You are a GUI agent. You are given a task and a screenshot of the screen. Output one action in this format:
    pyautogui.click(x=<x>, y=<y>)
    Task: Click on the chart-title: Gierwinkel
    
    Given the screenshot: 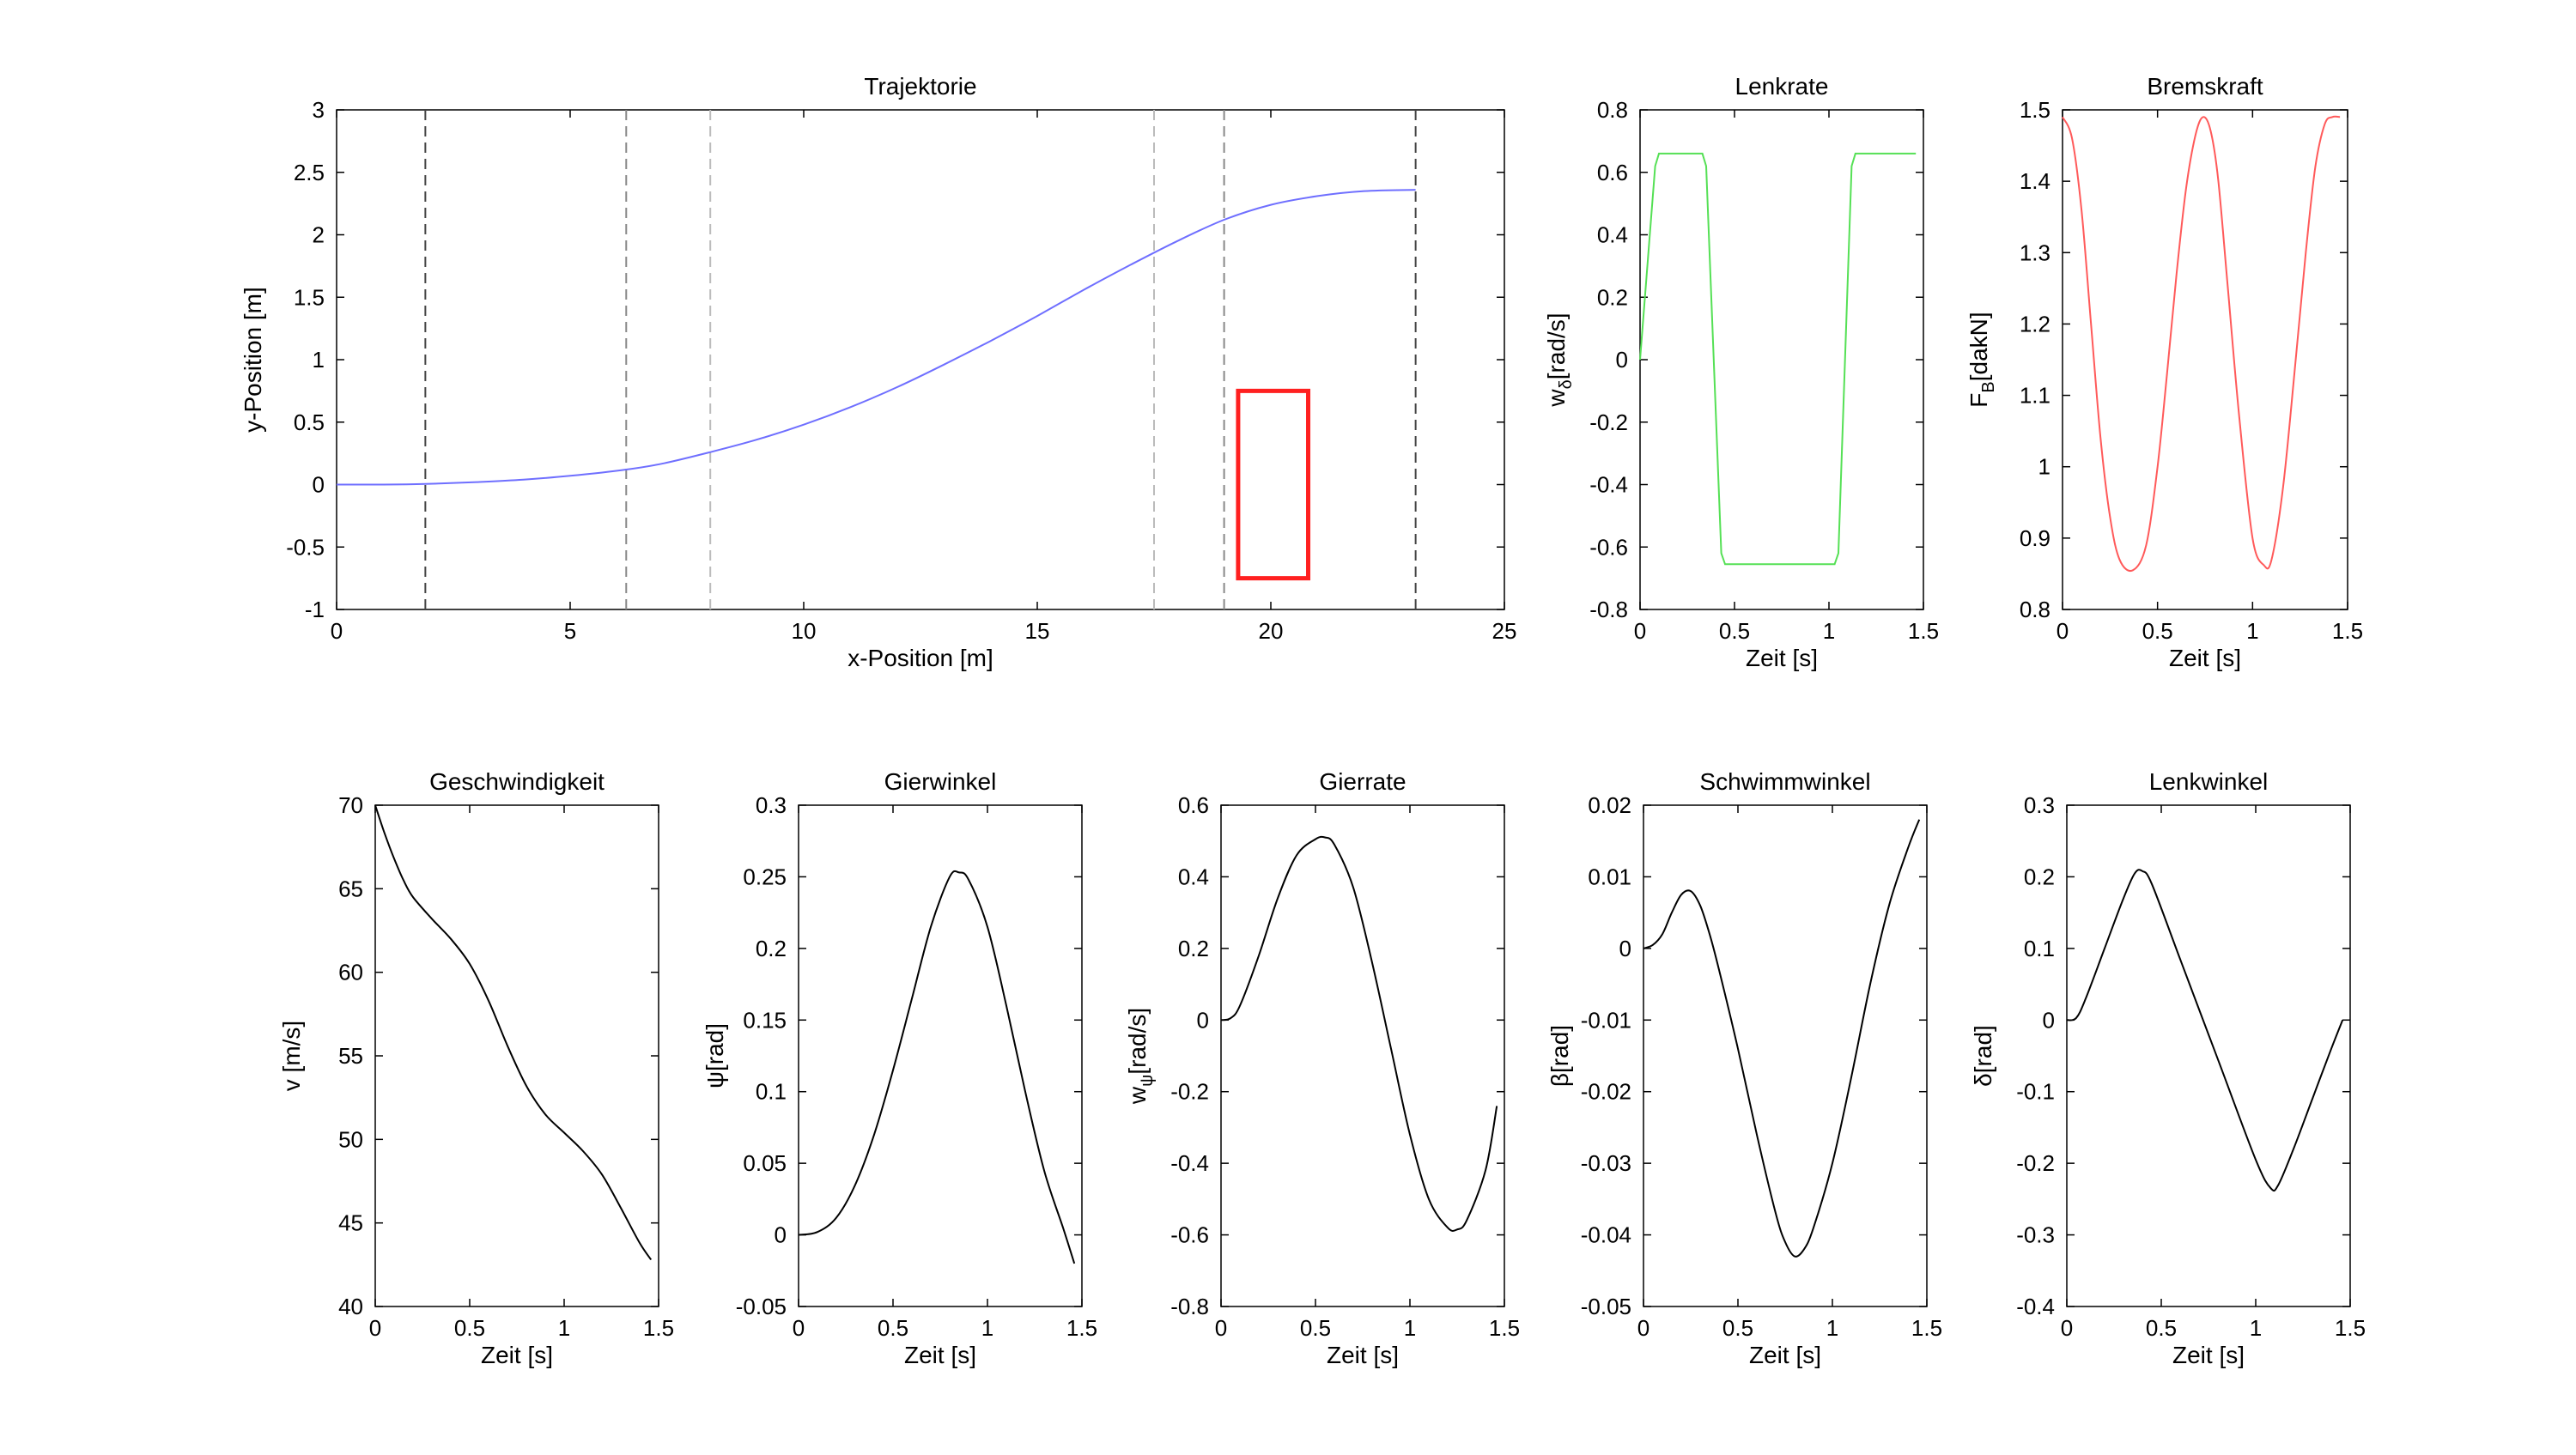 What is the action you would take?
    pyautogui.click(x=940, y=782)
    